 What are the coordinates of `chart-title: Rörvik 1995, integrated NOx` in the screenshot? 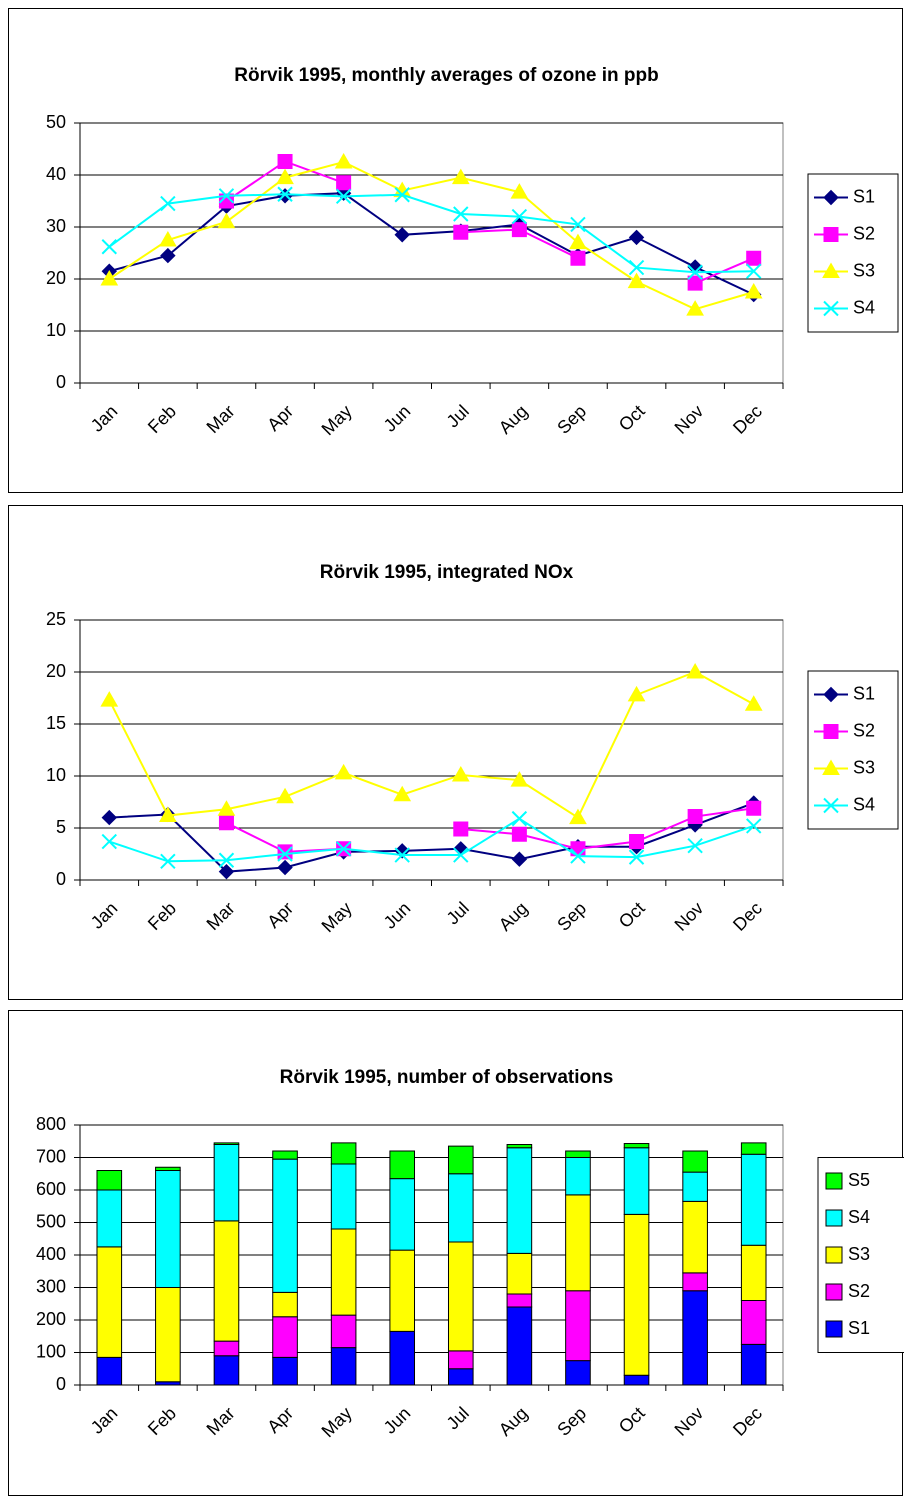 It's located at (447, 572).